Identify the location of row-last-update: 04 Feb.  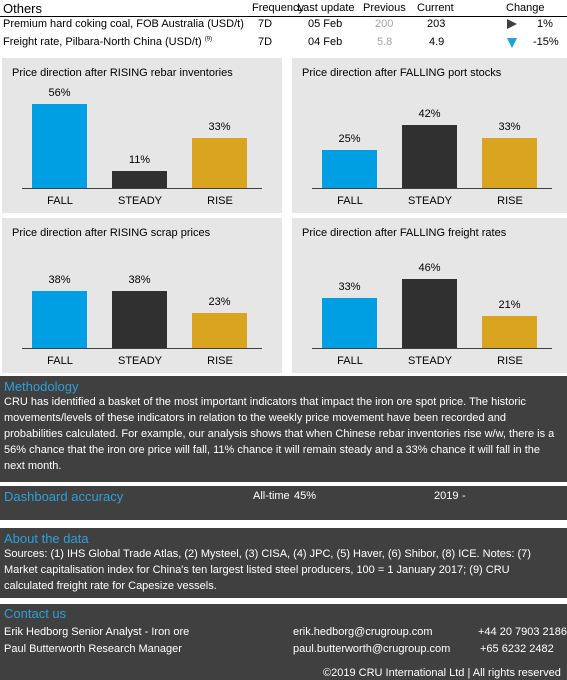
(325, 42).